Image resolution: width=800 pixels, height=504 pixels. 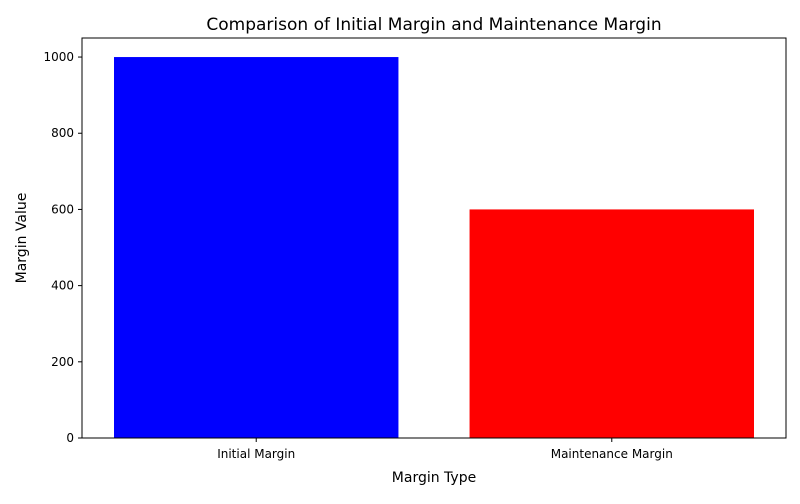 What do you see at coordinates (62, 362) in the screenshot?
I see `y-tick-label: 200` at bounding box center [62, 362].